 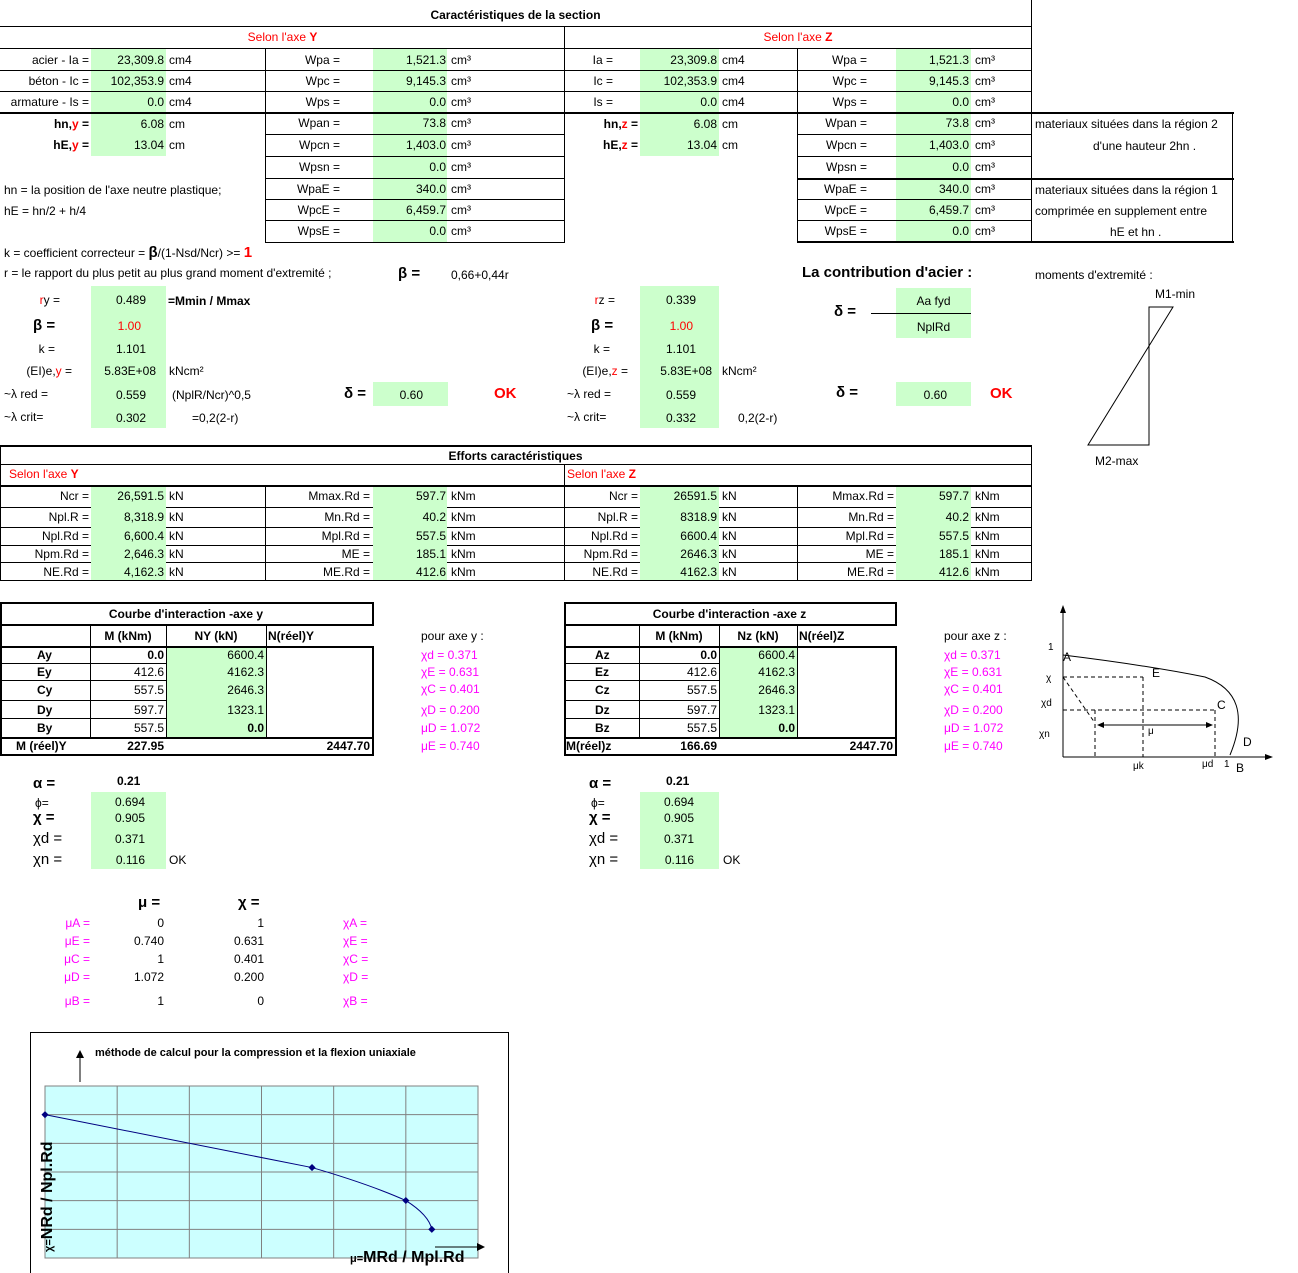 I want to click on beta-formula: 0,66+0,44r, so click(x=480, y=275).